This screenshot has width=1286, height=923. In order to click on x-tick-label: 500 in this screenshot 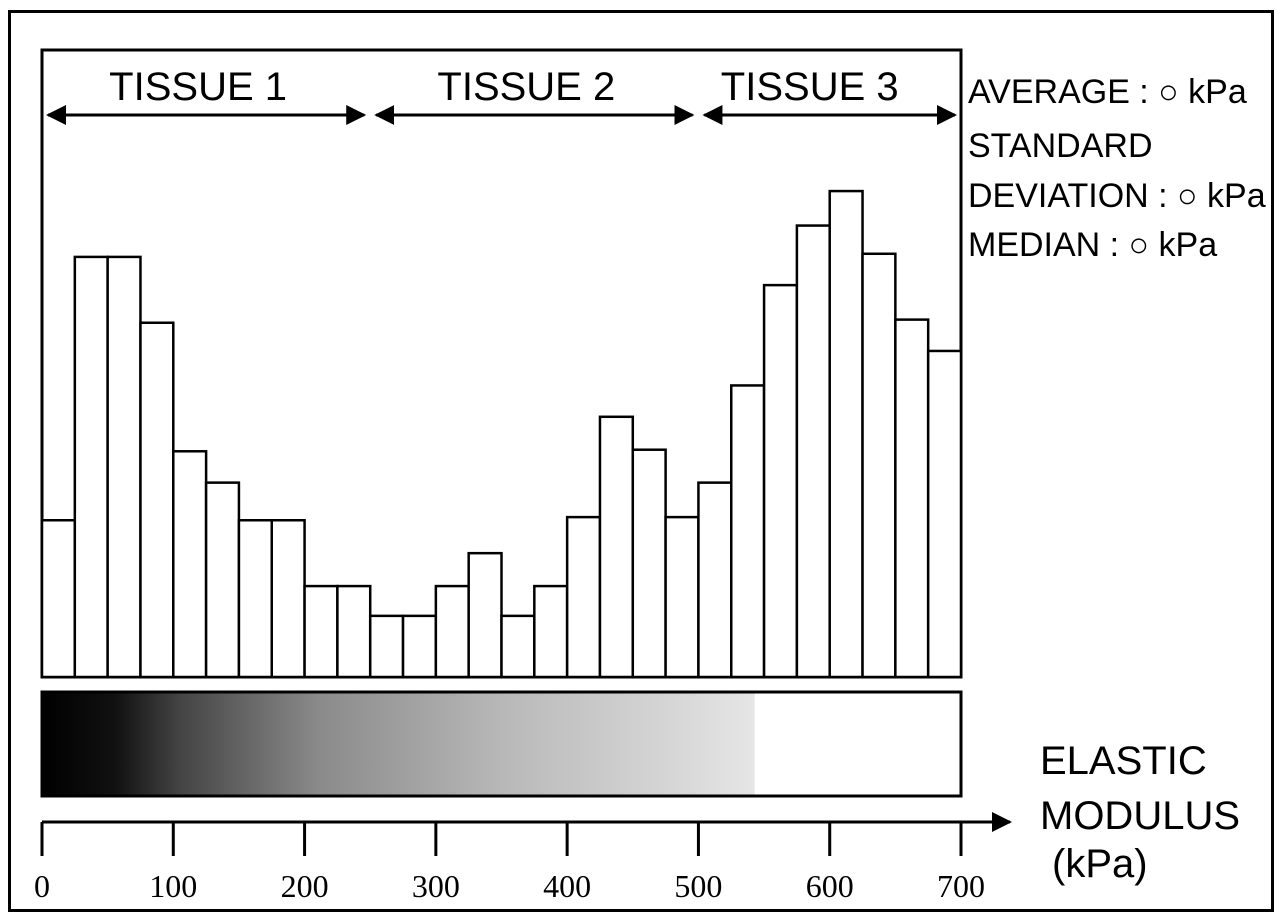, I will do `click(698, 886)`.